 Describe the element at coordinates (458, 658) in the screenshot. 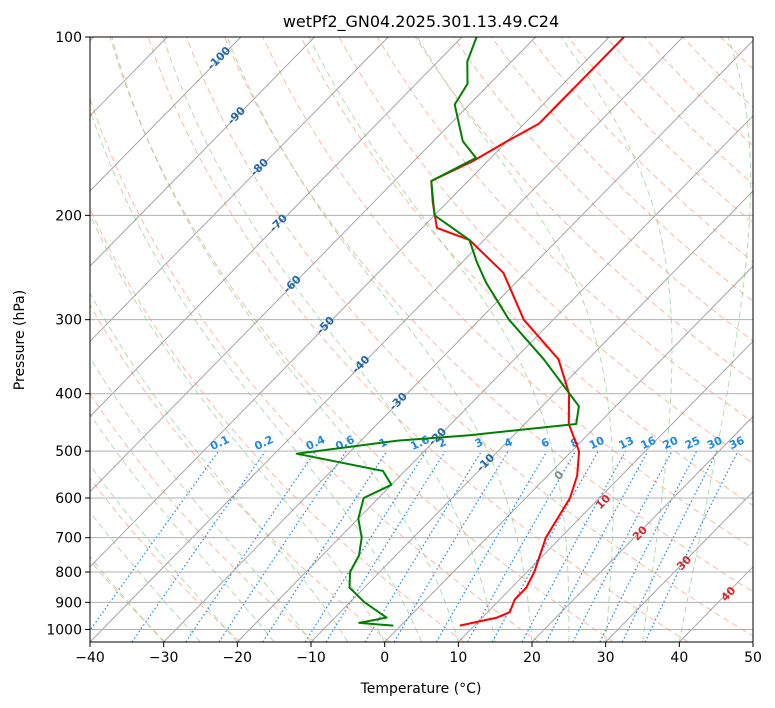

I see `x-tick-label-10: 10` at that location.